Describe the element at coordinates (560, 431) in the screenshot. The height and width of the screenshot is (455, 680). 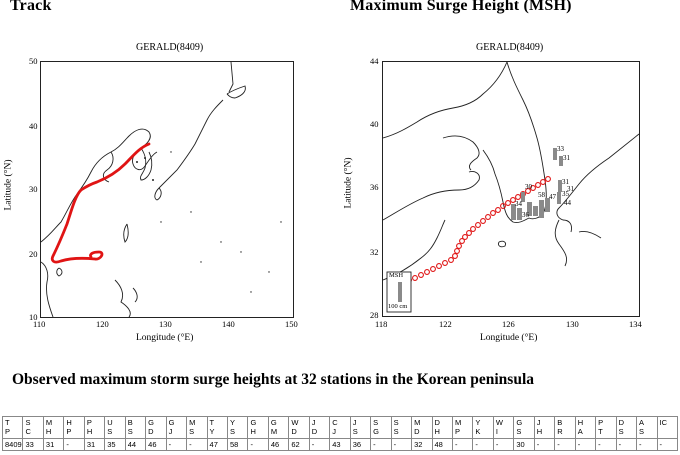
I see `station-code-line2: R` at that location.